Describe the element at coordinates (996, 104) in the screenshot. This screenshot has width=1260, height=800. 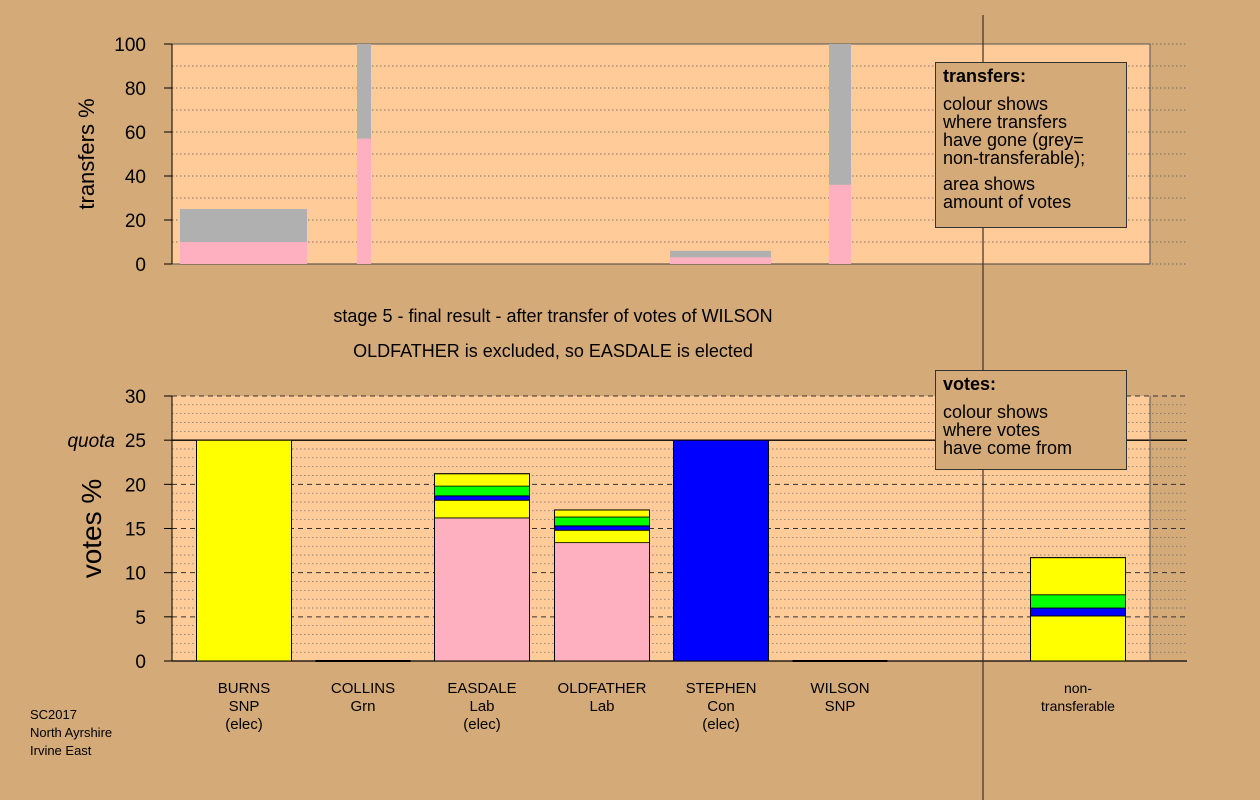
I see `transfers-legend-line: colour shows` at that location.